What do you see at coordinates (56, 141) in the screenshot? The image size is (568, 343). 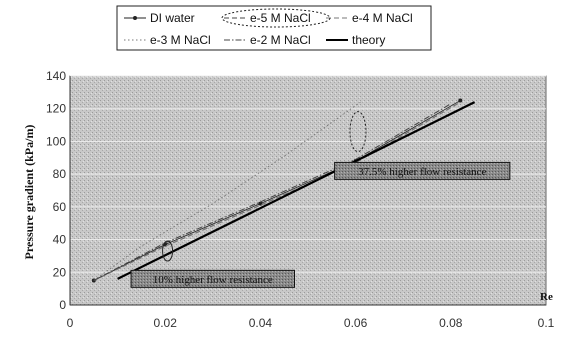 I see `y-tick-label: 100` at bounding box center [56, 141].